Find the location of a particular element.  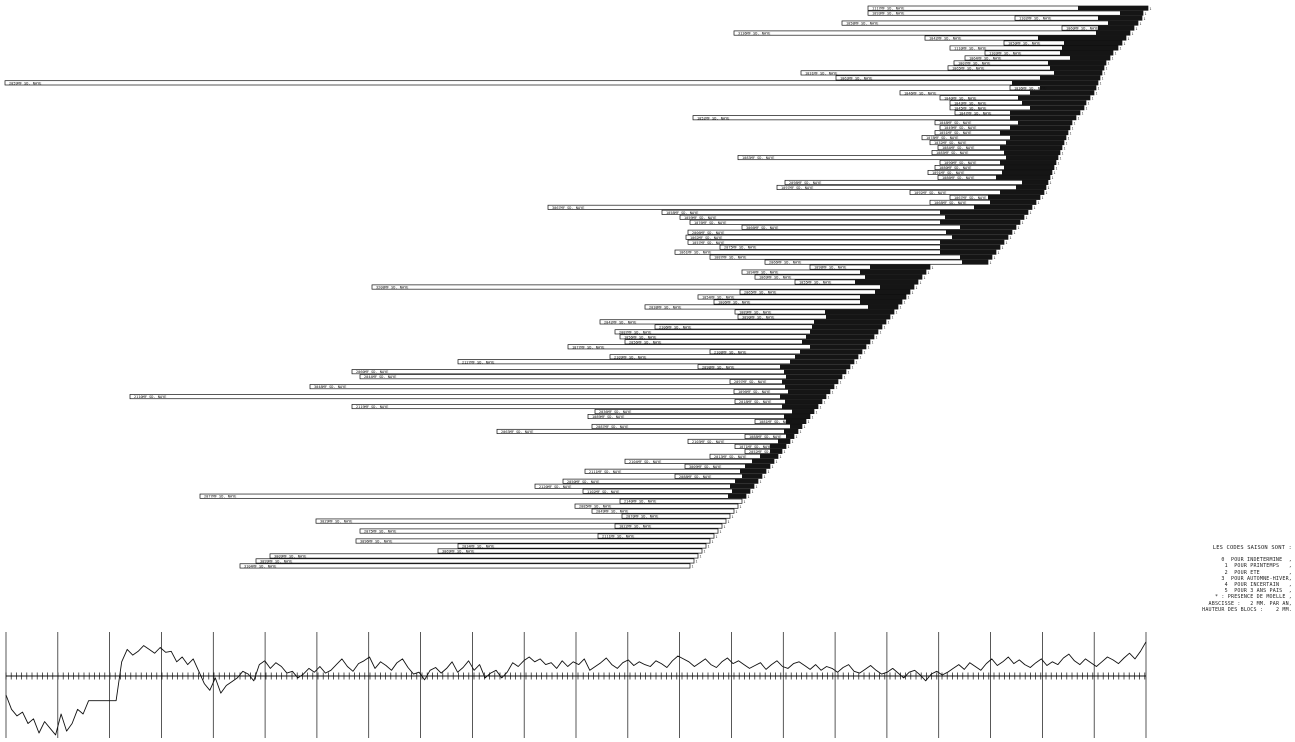

sample-bar: 1060MF SD. NAYE 1 is located at coordinates (1099, 28).